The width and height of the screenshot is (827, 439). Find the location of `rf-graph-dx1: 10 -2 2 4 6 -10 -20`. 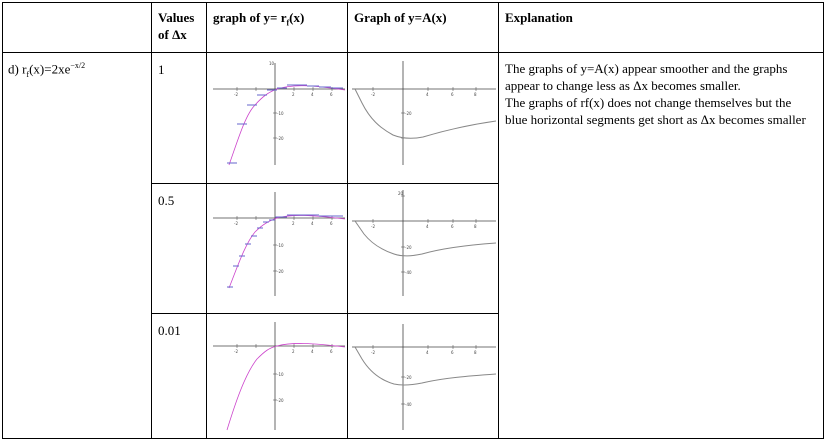

rf-graph-dx1: 10 -2 2 4 6 -10 -20 is located at coordinates (279, 113).